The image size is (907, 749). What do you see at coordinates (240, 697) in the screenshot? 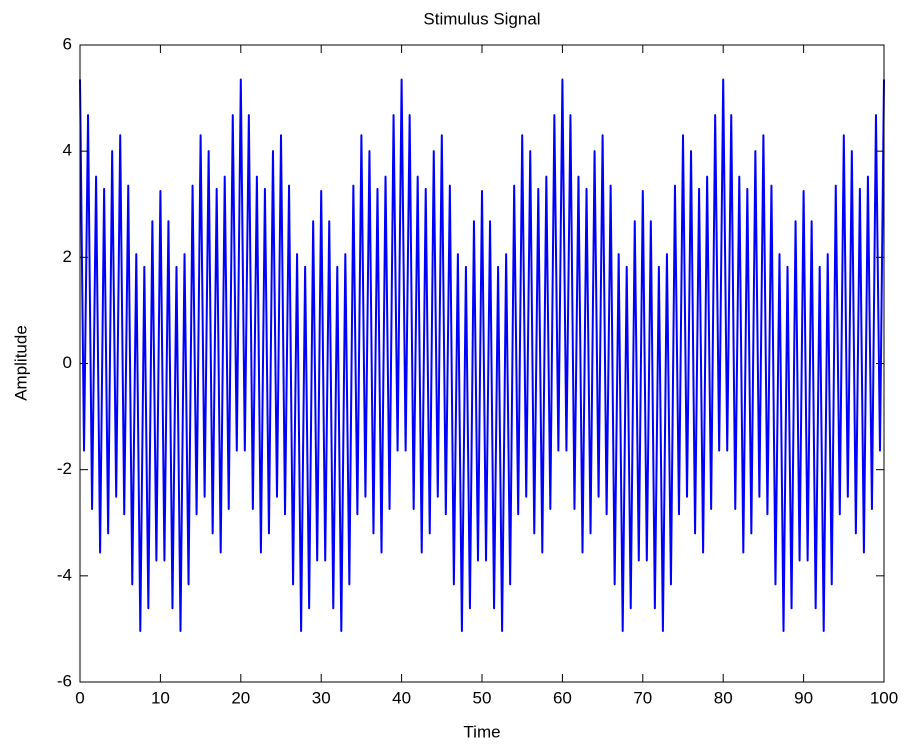
I see `x-tick-label: 20` at bounding box center [240, 697].